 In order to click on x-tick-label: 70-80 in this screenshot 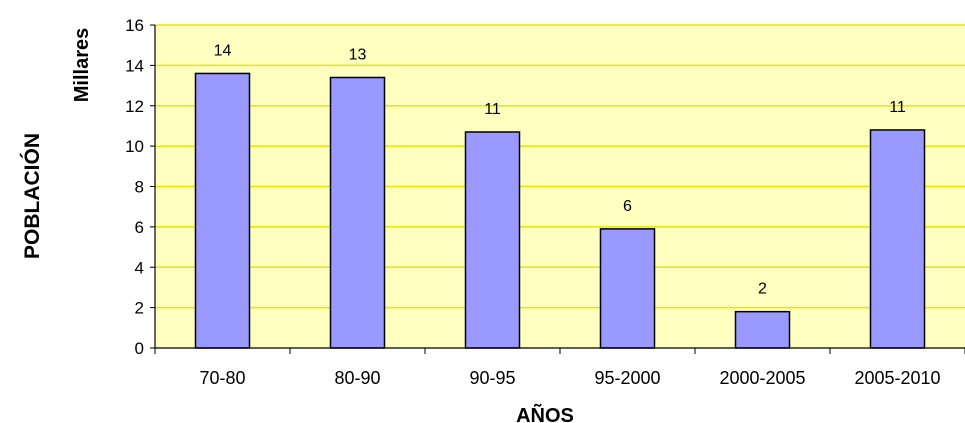, I will do `click(222, 378)`.